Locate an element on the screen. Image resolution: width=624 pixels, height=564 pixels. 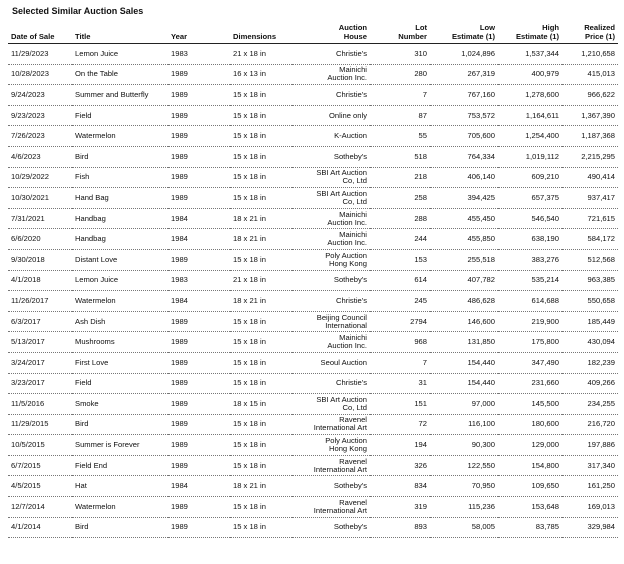
table-cell: 10/5/2015 is located at coordinates (40, 445).